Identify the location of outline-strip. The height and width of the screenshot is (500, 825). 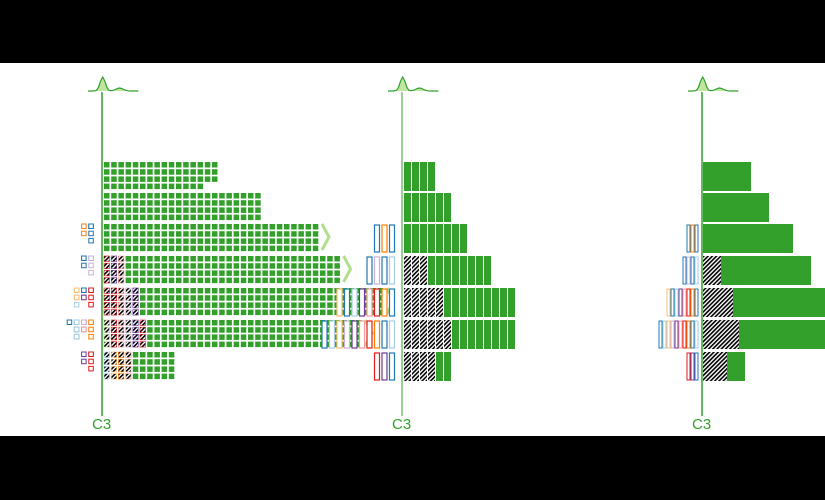
(354, 334).